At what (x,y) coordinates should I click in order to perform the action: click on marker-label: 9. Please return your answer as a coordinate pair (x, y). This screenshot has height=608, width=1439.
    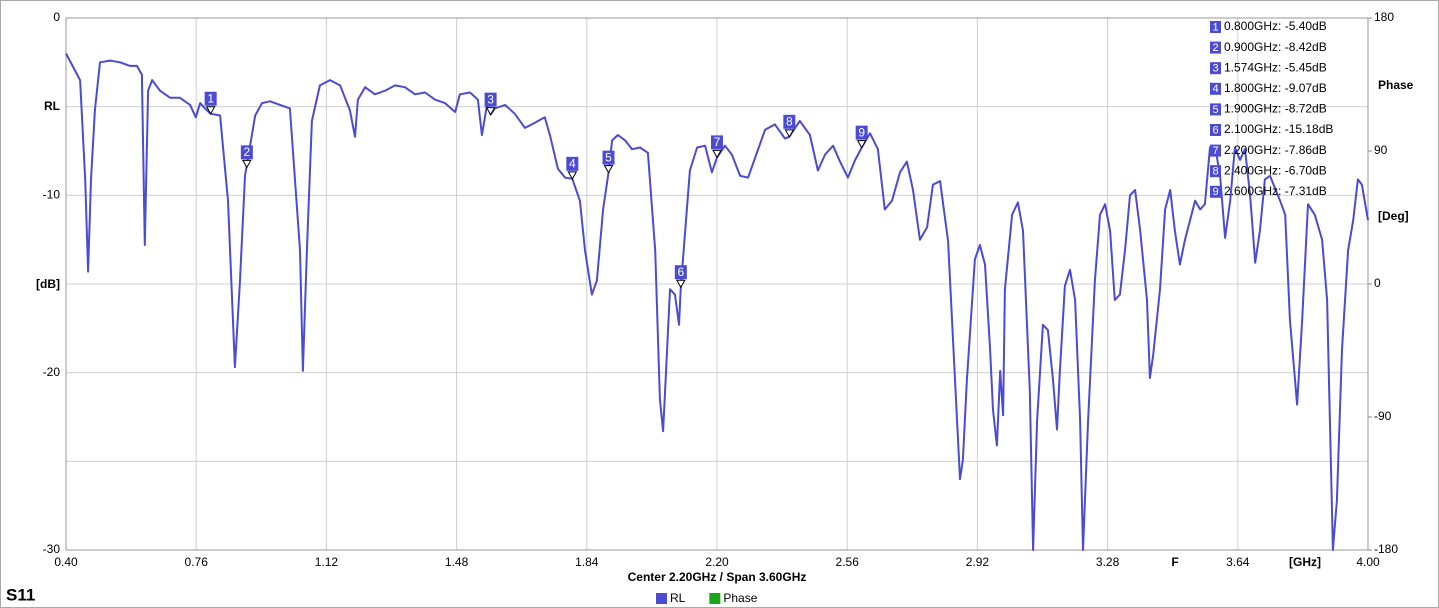
    Looking at the image, I should click on (861, 132).